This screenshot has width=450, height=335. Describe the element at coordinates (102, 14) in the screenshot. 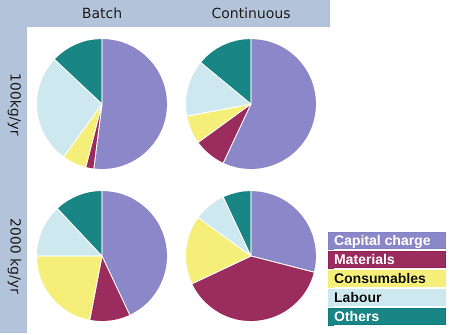

I see `chart-title: Batch` at that location.